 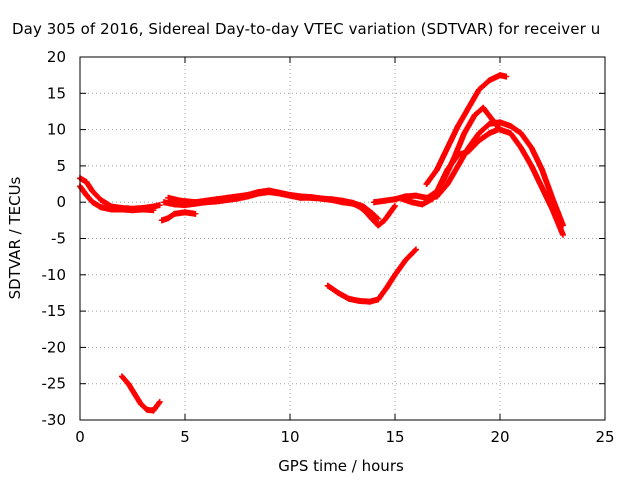 I want to click on y-tick-label: 10, so click(x=56, y=130).